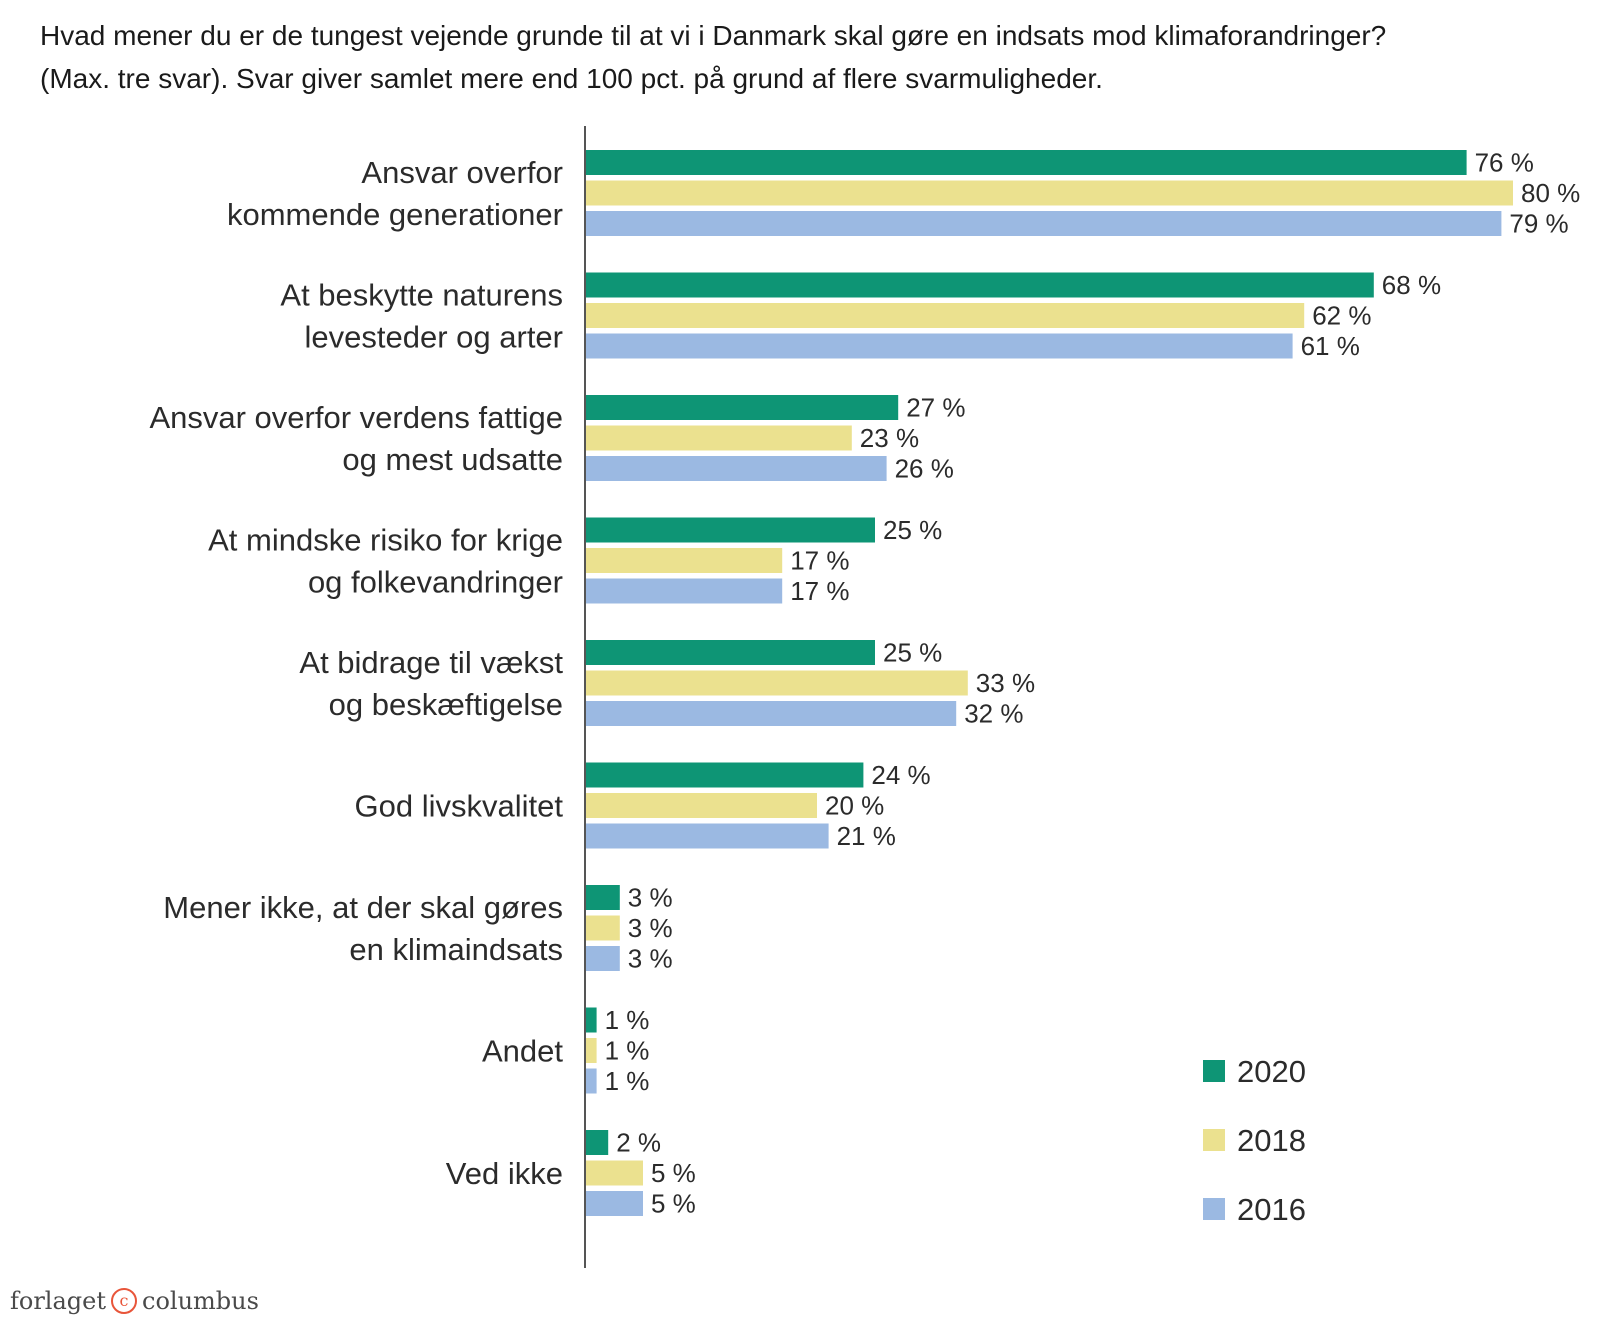  I want to click on data-label: 61 %, so click(1330, 346).